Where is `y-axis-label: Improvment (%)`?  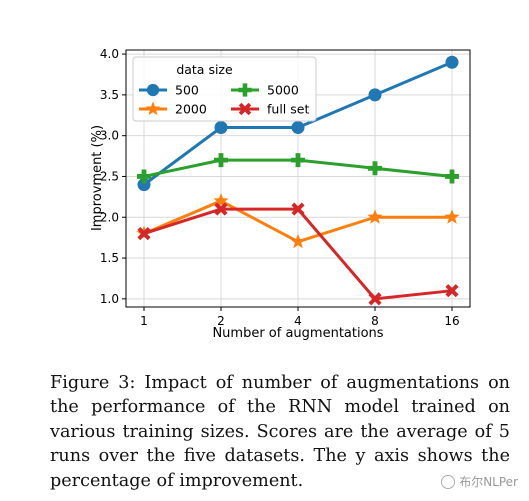 y-axis-label: Improvment (%) is located at coordinates (97, 178).